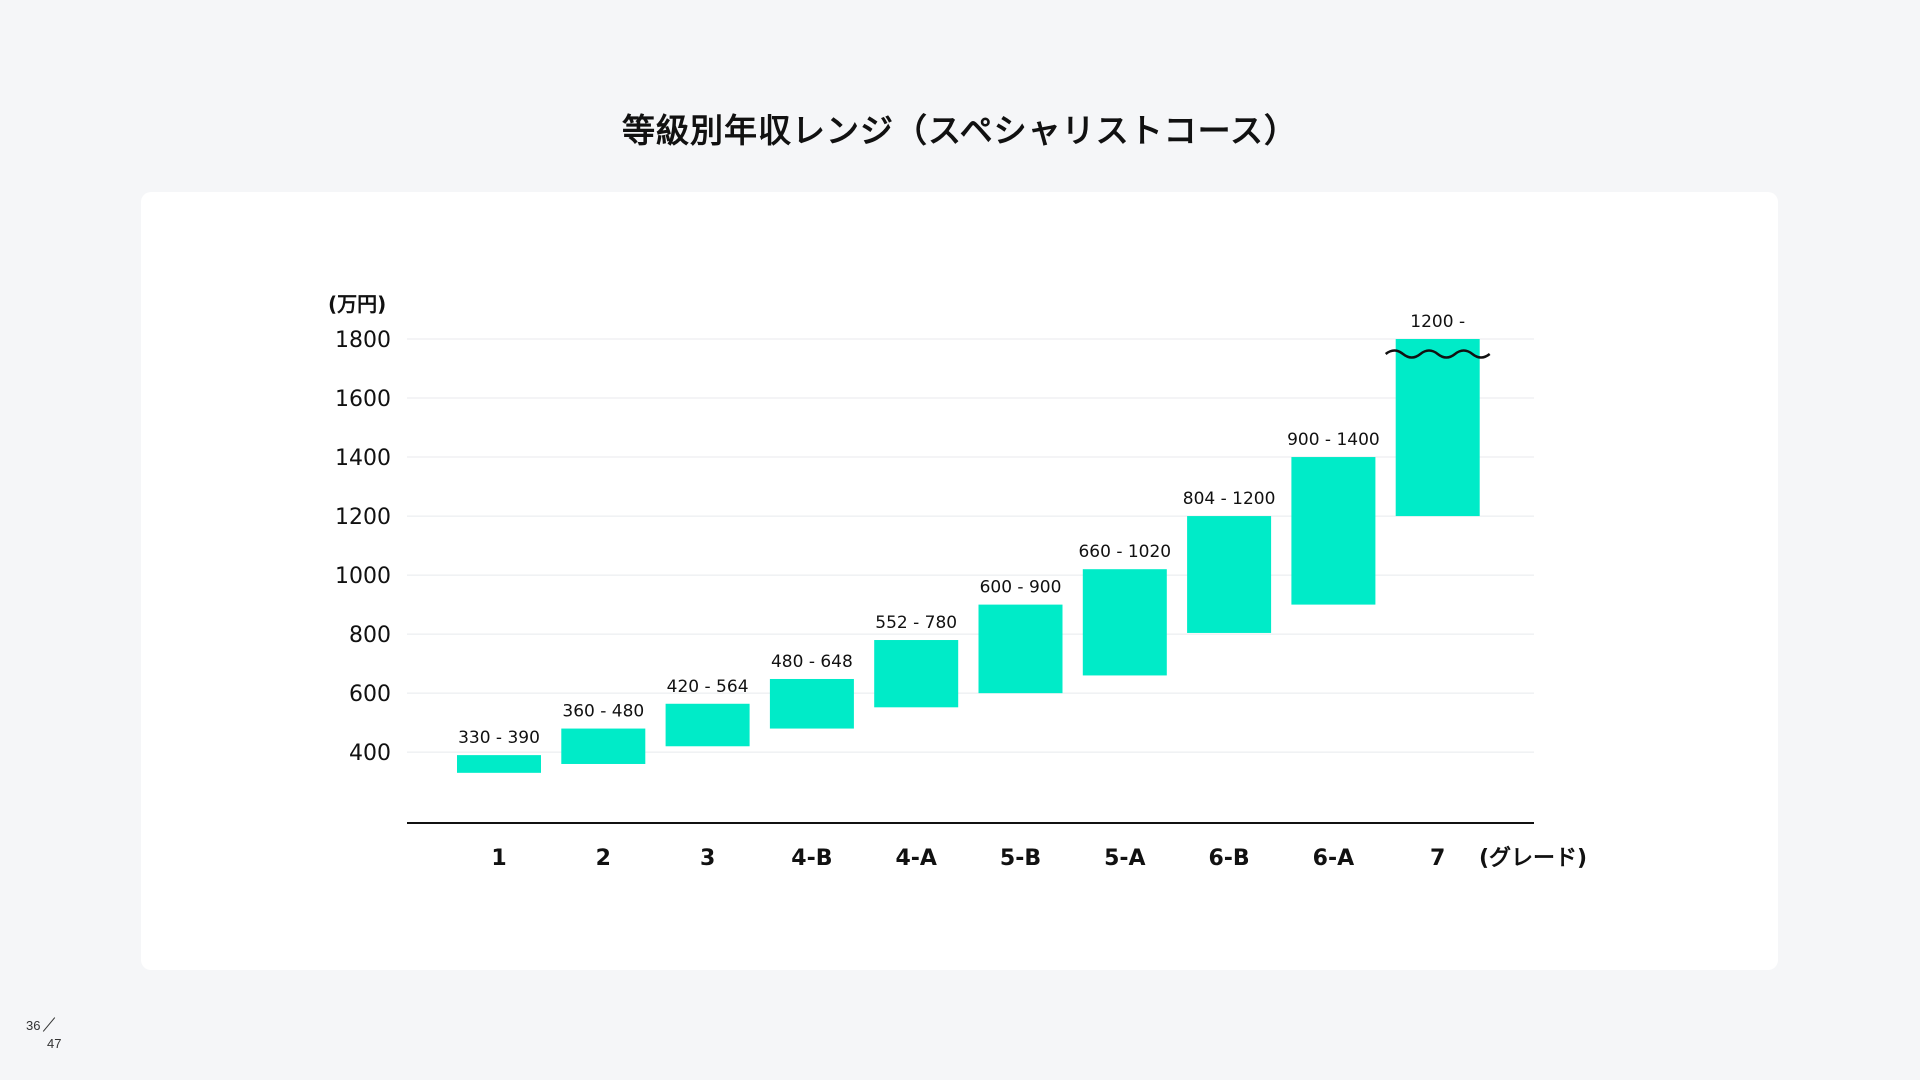 This screenshot has height=1080, width=1920. Describe the element at coordinates (1333, 440) in the screenshot. I see `range-data-label: 900 - 1400` at that location.